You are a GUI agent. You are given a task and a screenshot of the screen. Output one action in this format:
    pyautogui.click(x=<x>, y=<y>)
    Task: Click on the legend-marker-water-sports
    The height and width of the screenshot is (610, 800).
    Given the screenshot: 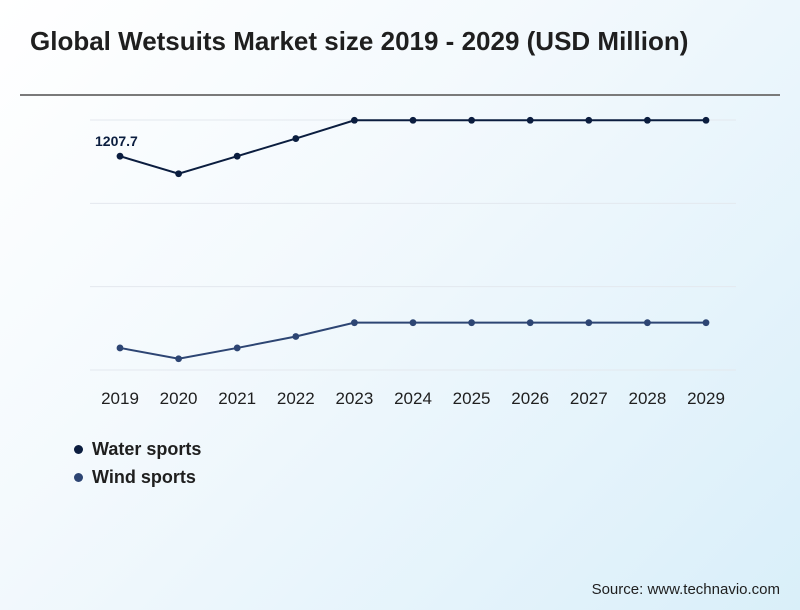 What is the action you would take?
    pyautogui.click(x=78, y=449)
    